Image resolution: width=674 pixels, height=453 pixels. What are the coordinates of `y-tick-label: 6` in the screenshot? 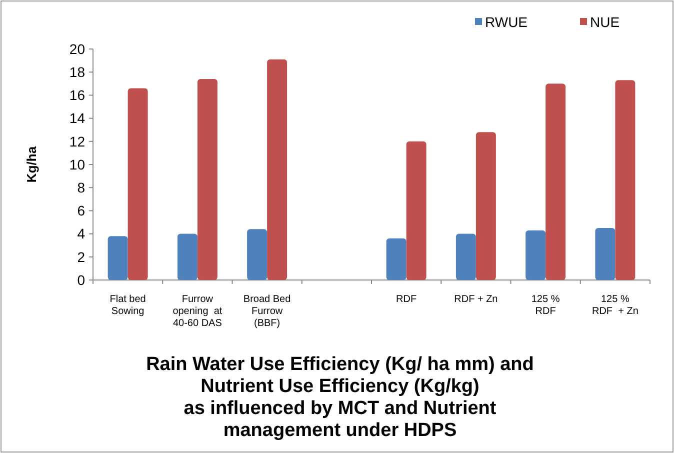 It's located at (81, 210).